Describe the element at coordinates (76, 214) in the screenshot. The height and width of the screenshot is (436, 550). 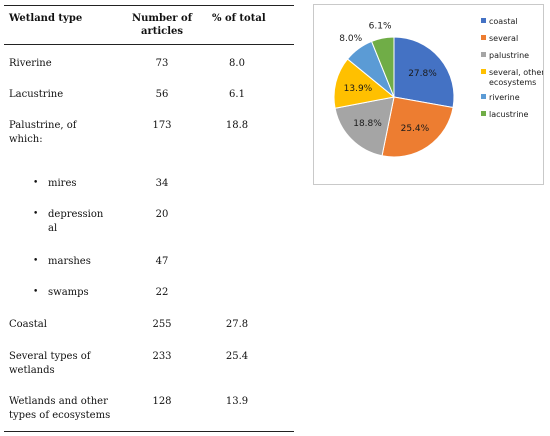
I see `row-subtype-line1: depression` at that location.